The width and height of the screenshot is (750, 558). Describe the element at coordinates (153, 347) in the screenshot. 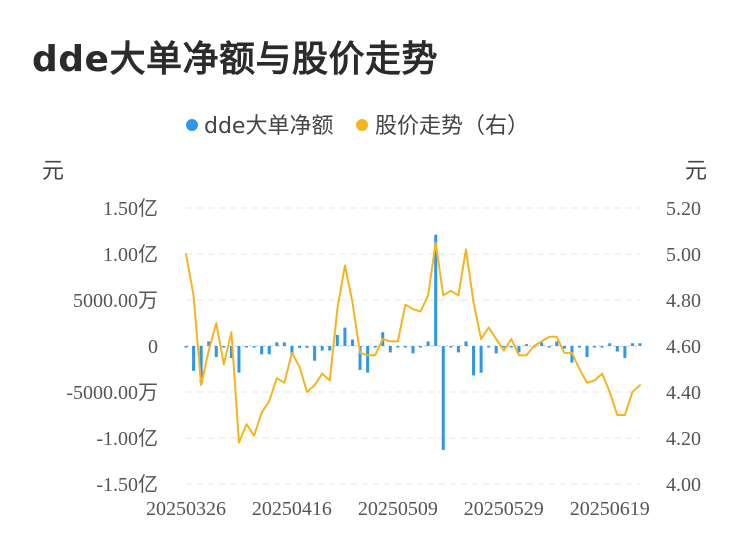

I see `left-tick-label: 0` at that location.